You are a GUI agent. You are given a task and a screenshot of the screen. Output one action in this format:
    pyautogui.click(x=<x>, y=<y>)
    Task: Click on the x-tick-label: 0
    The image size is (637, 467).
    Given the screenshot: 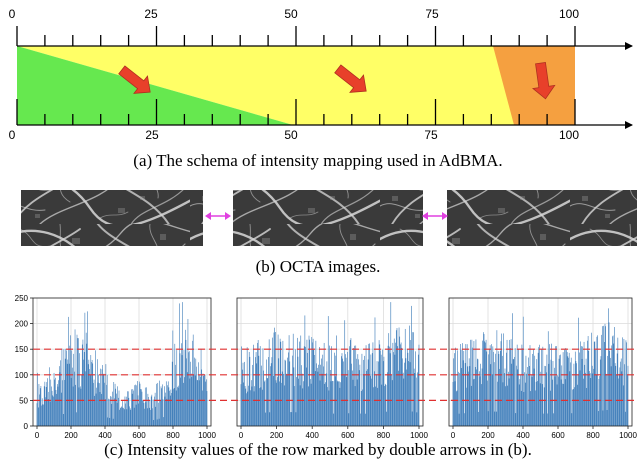 What is the action you would take?
    pyautogui.click(x=241, y=435)
    